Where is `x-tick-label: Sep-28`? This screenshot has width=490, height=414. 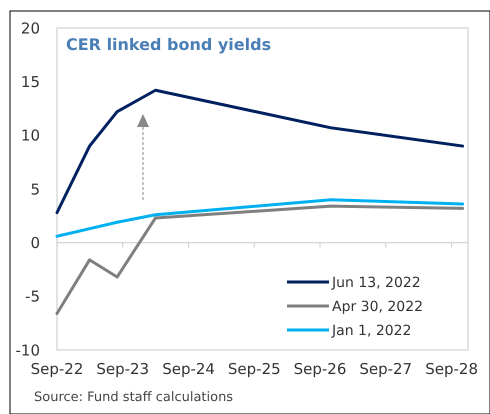 x-tick-label: Sep-28 is located at coordinates (451, 369).